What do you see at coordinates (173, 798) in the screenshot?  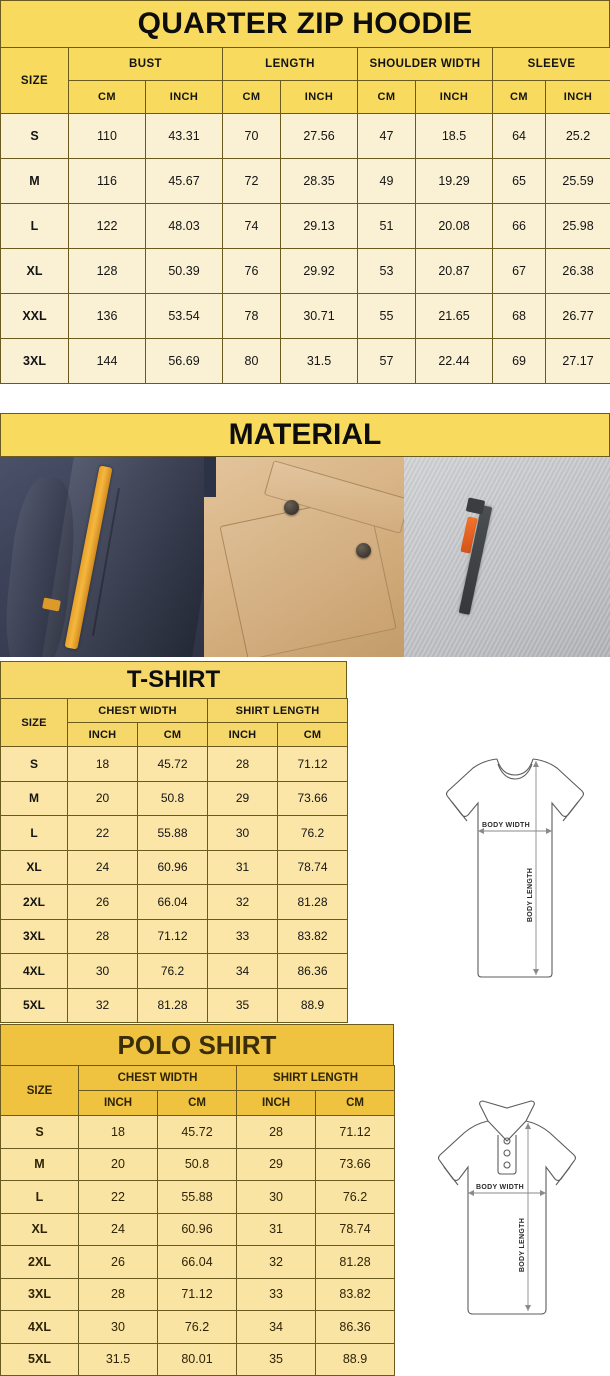 I see `value-cell: 50.8` at bounding box center [173, 798].